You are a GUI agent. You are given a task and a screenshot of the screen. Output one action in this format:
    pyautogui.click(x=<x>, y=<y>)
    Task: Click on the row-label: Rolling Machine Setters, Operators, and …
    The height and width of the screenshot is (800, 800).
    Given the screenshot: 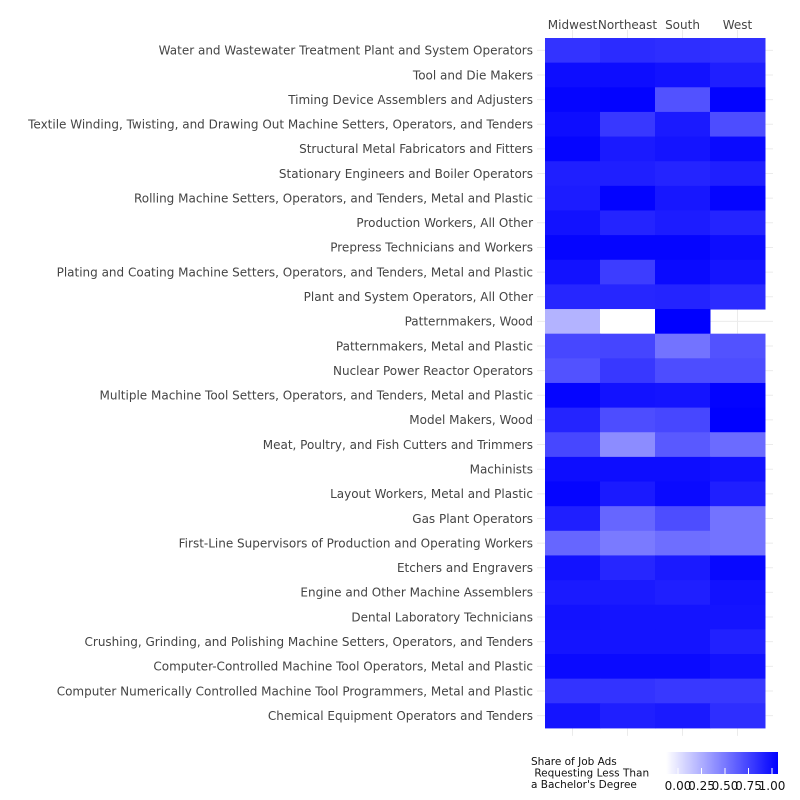 What is the action you would take?
    pyautogui.click(x=333, y=198)
    